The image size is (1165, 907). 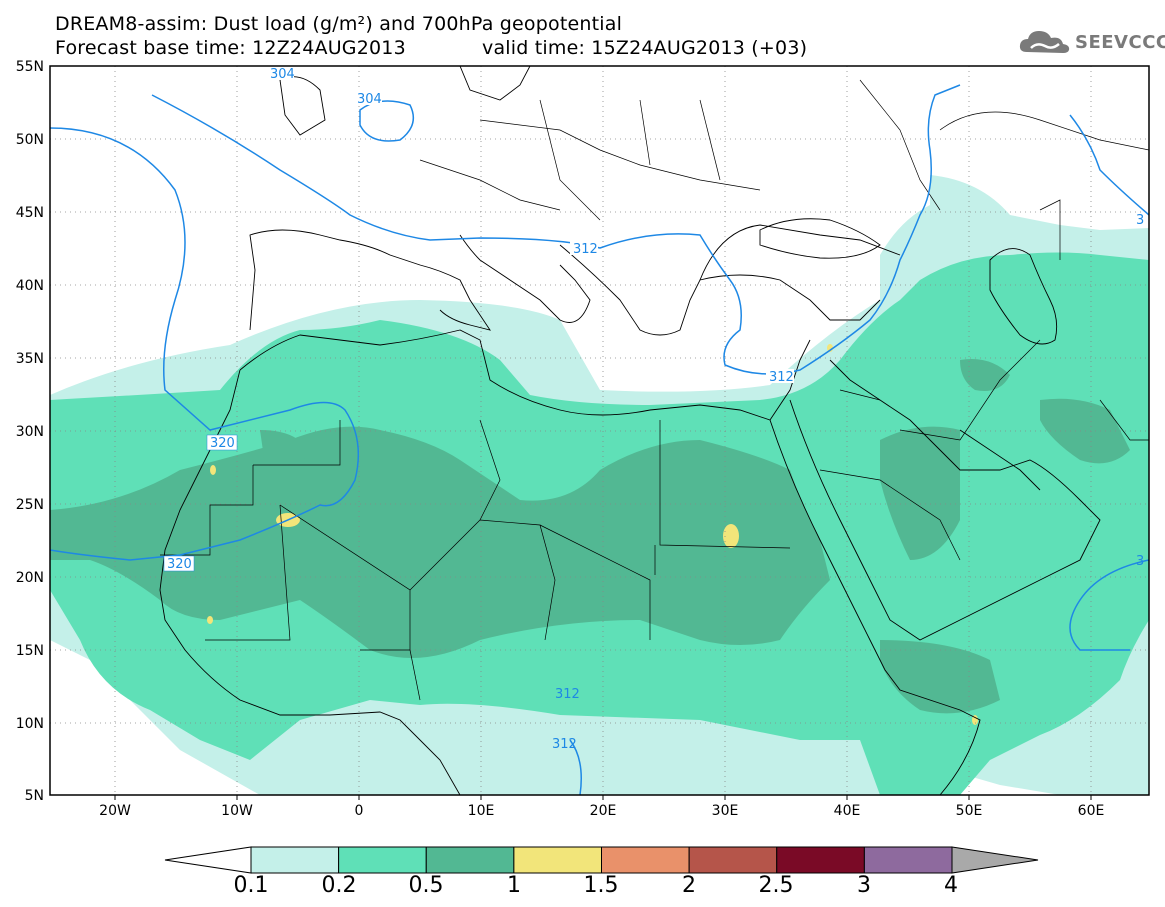 I want to click on seevccc-logo: SEEVCCC, so click(x=1091, y=42).